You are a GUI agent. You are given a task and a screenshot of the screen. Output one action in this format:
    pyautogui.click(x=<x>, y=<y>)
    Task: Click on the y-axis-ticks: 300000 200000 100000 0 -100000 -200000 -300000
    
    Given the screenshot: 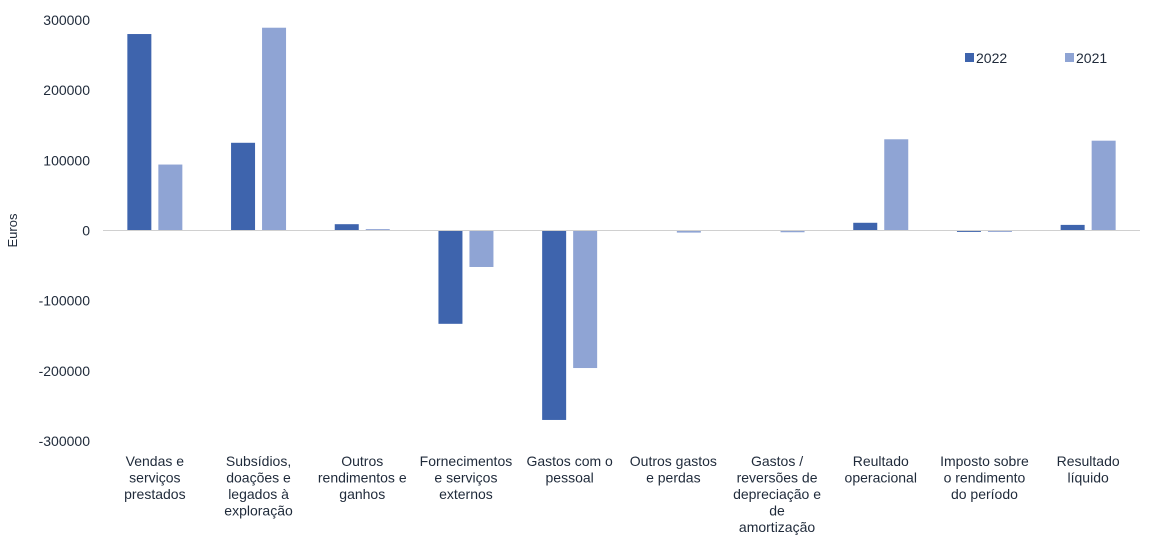 What is the action you would take?
    pyautogui.click(x=65, y=230)
    